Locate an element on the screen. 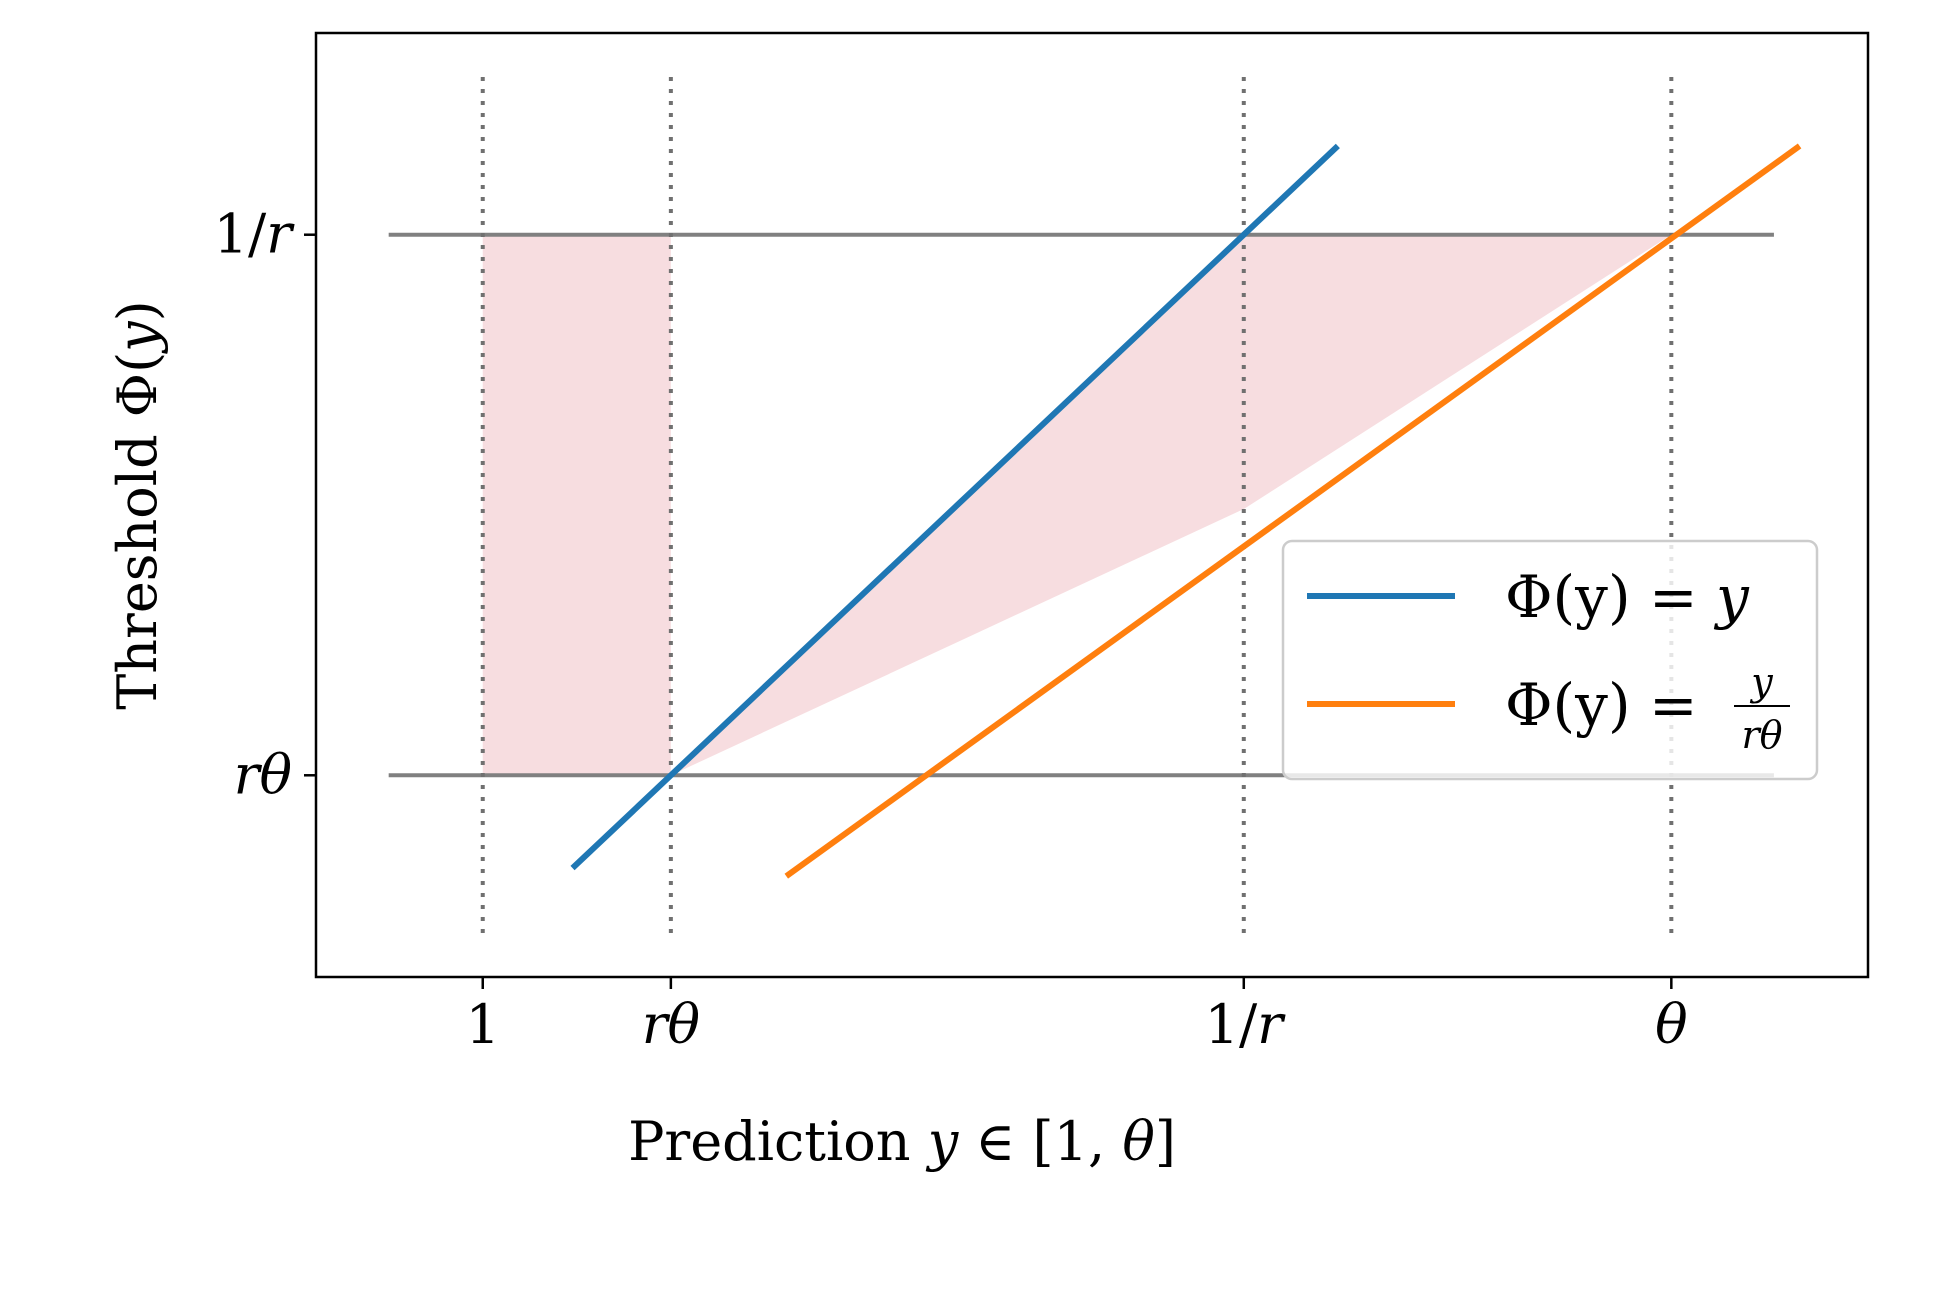  x-tick-label-3: θ is located at coordinates (1671, 1024).